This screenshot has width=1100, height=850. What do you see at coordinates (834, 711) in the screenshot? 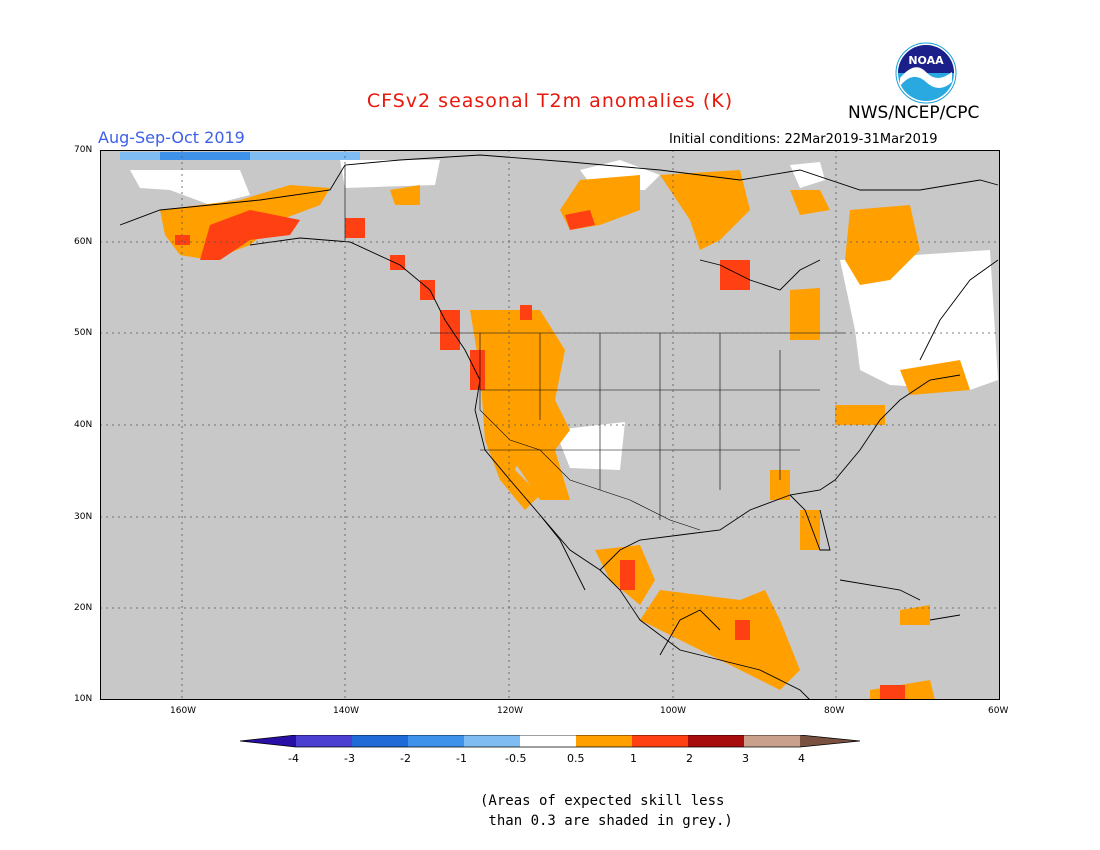
I see `lon-label: 80W` at bounding box center [834, 711].